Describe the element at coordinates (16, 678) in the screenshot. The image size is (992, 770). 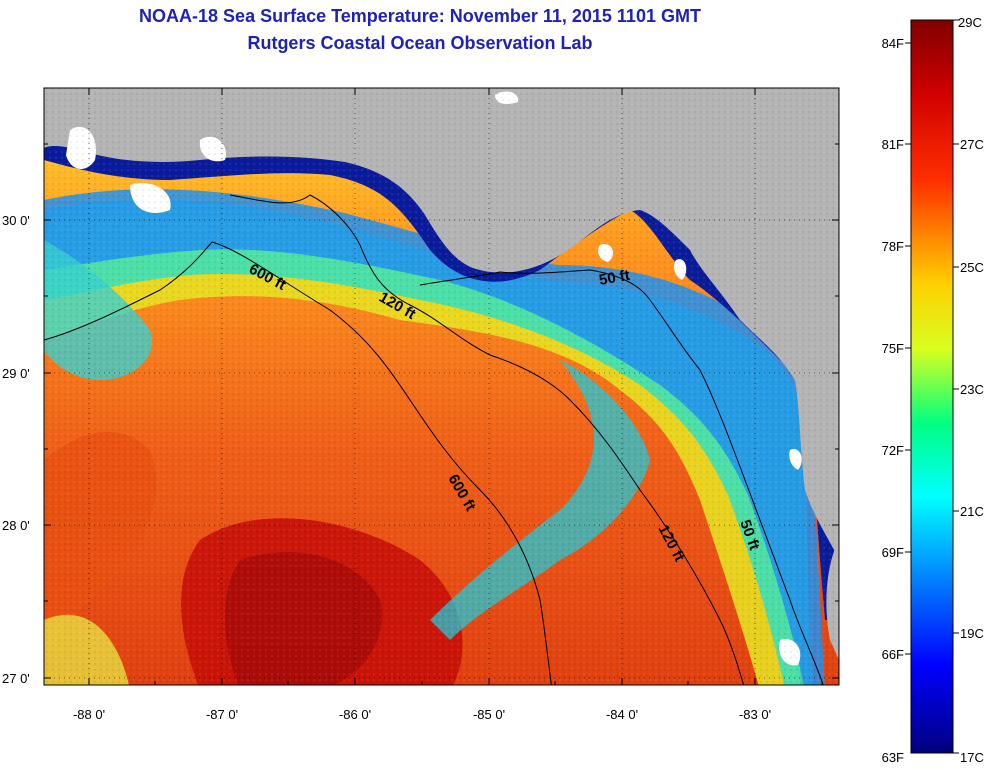
I see `lat-tick-label: 27 0'` at that location.